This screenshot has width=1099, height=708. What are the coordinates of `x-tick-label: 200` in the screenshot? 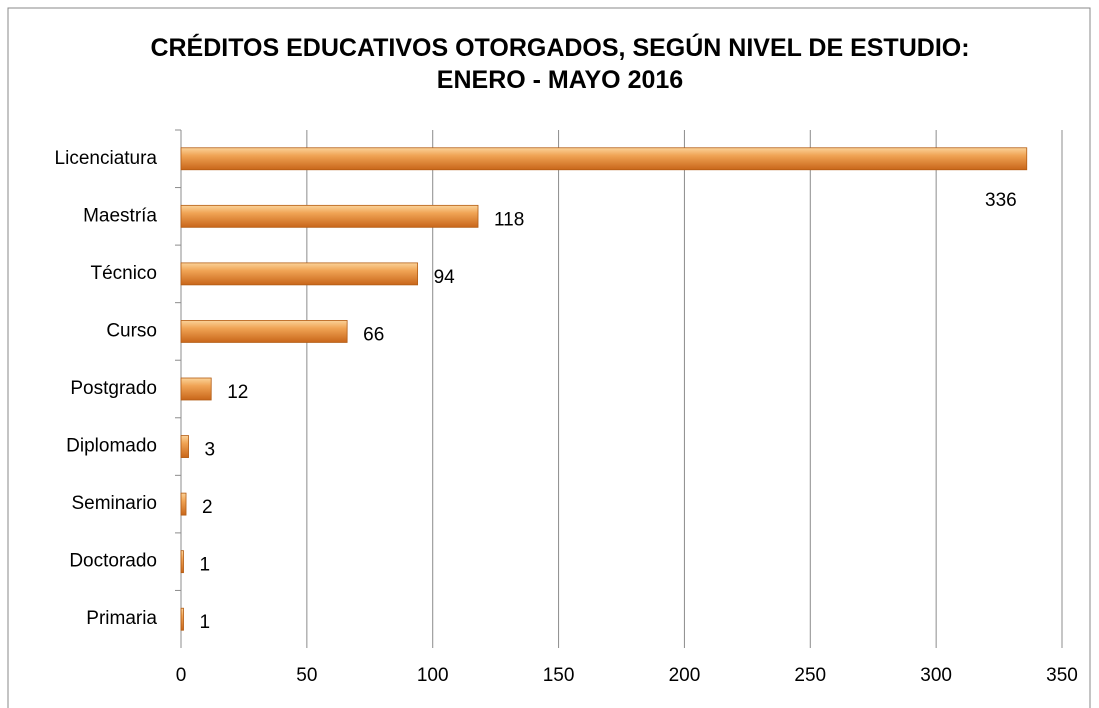 It's located at (685, 675).